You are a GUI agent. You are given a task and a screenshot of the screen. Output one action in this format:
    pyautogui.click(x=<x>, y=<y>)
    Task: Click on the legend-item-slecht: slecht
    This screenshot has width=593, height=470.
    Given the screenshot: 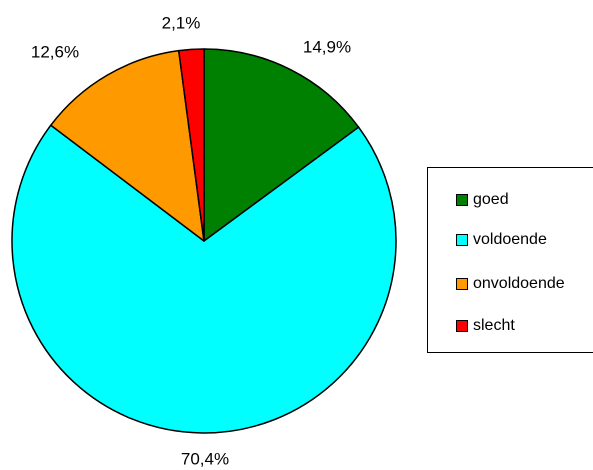 What is the action you would take?
    pyautogui.click(x=485, y=326)
    